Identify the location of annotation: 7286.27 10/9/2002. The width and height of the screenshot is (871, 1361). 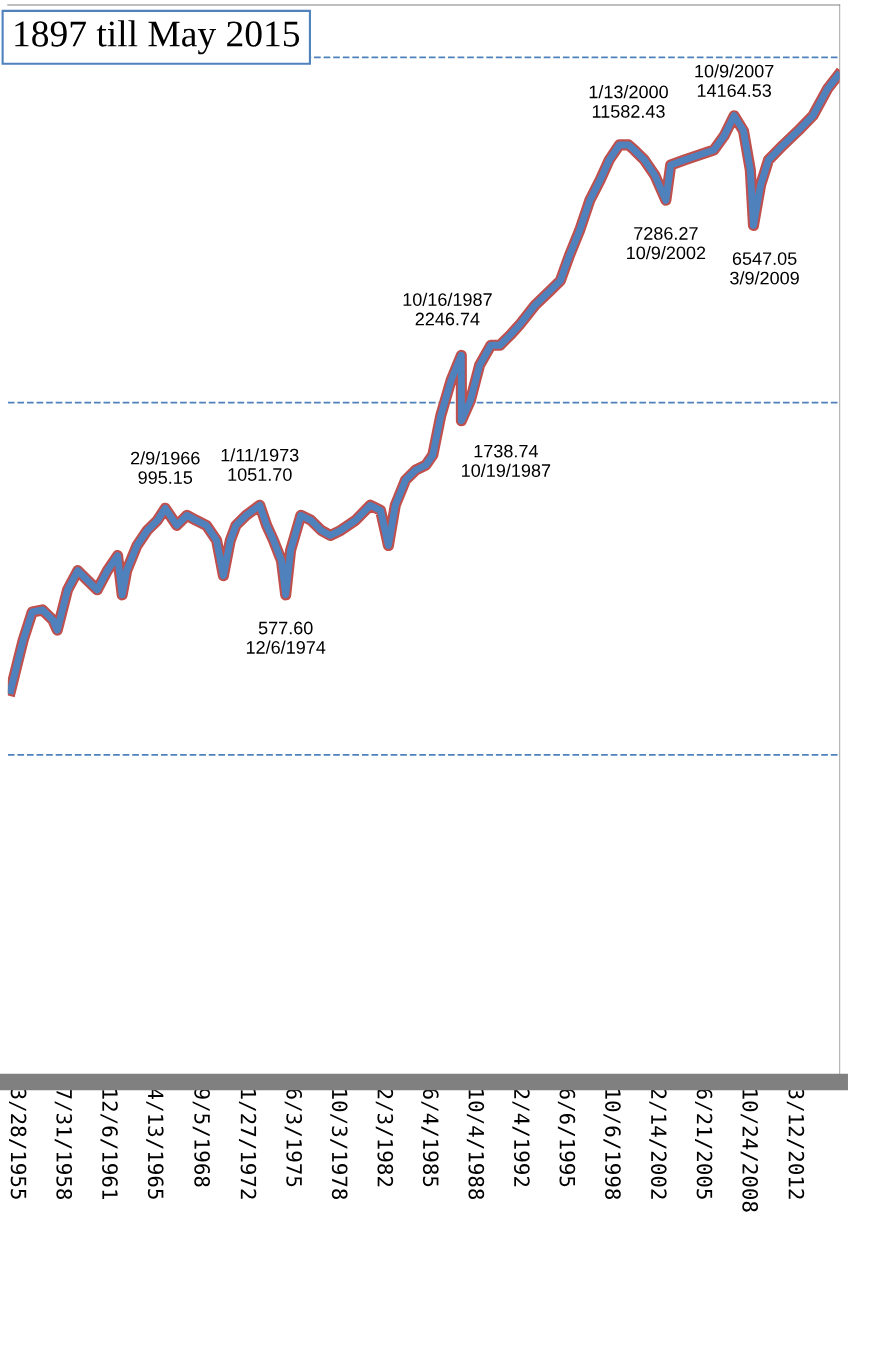
(666, 243).